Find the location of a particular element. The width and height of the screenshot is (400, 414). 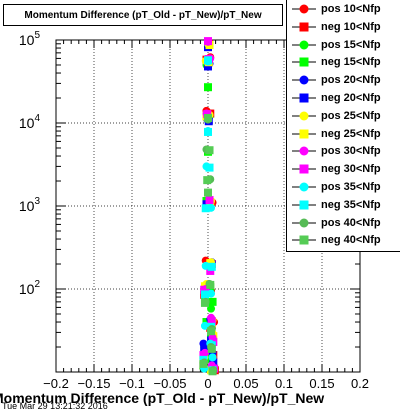

x-tick-label: −0.1 is located at coordinates (132, 383).